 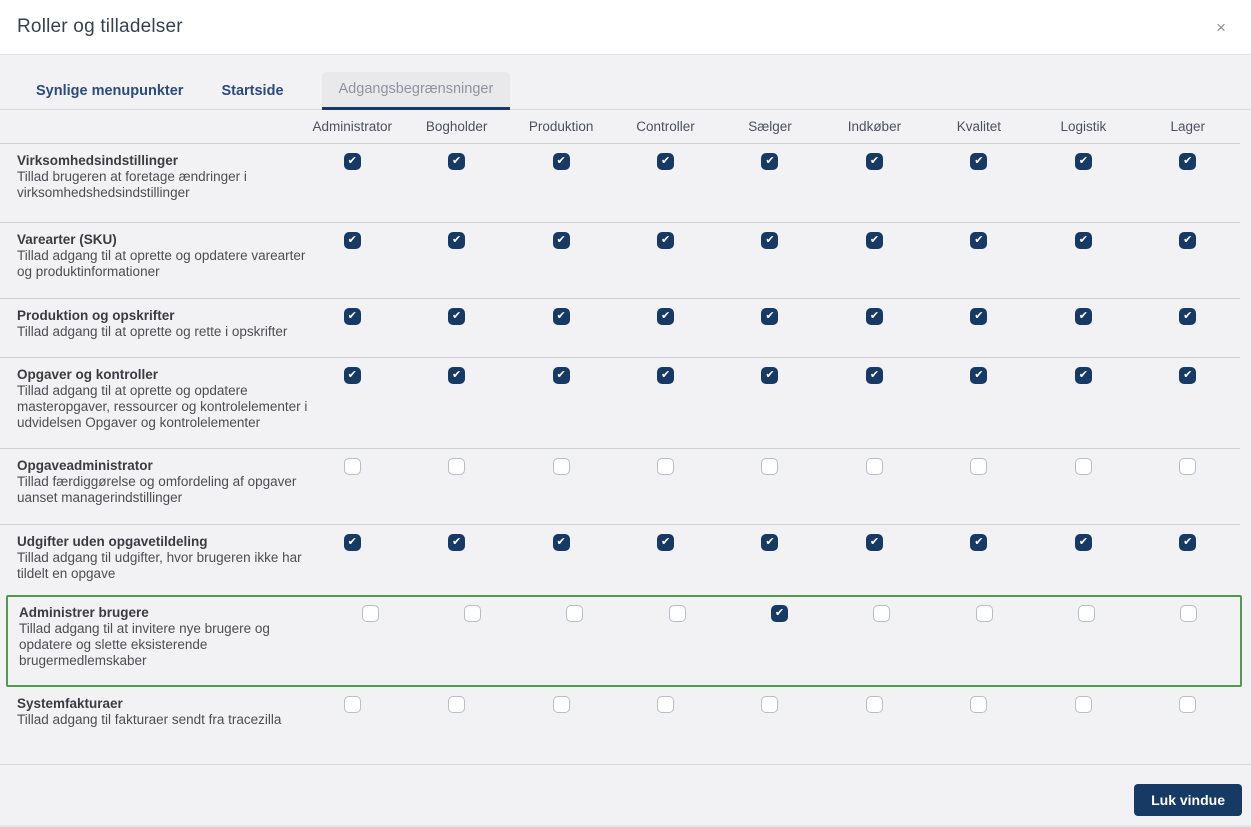 What do you see at coordinates (1188, 800) in the screenshot?
I see `close-window-button: Luk vindue` at bounding box center [1188, 800].